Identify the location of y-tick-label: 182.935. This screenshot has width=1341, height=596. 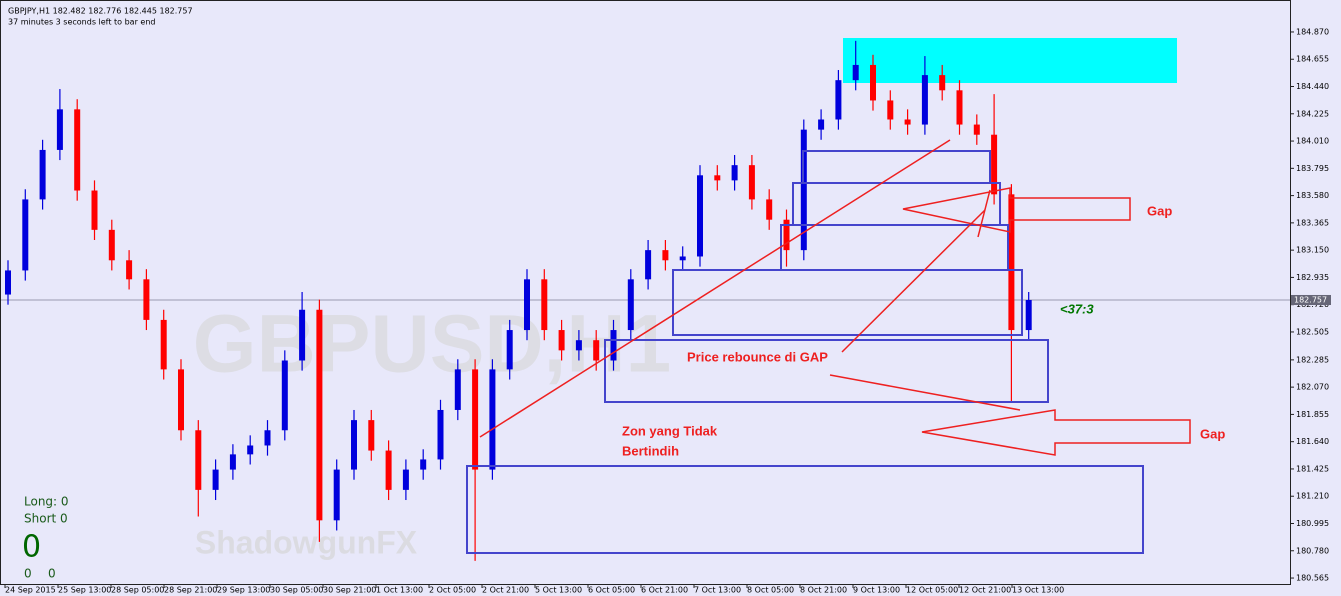
(1312, 277).